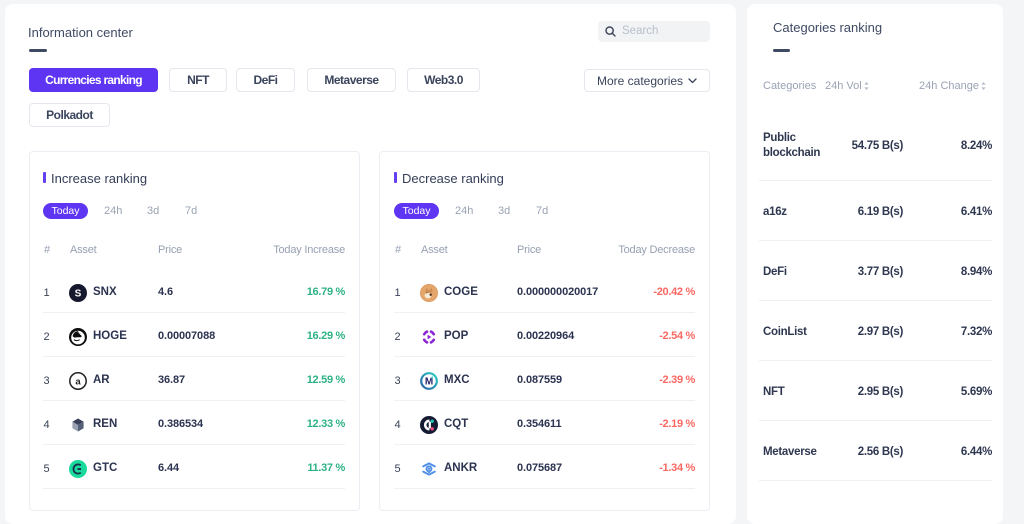 This screenshot has width=1024, height=524. Describe the element at coordinates (78, 294) in the screenshot. I see `svg-text: S` at that location.